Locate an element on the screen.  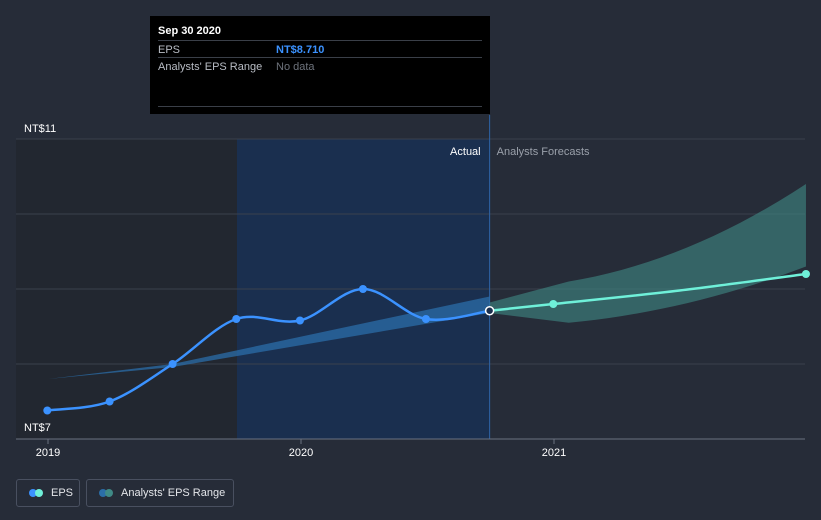
y-tick-label: NT$7 is located at coordinates (37, 428).